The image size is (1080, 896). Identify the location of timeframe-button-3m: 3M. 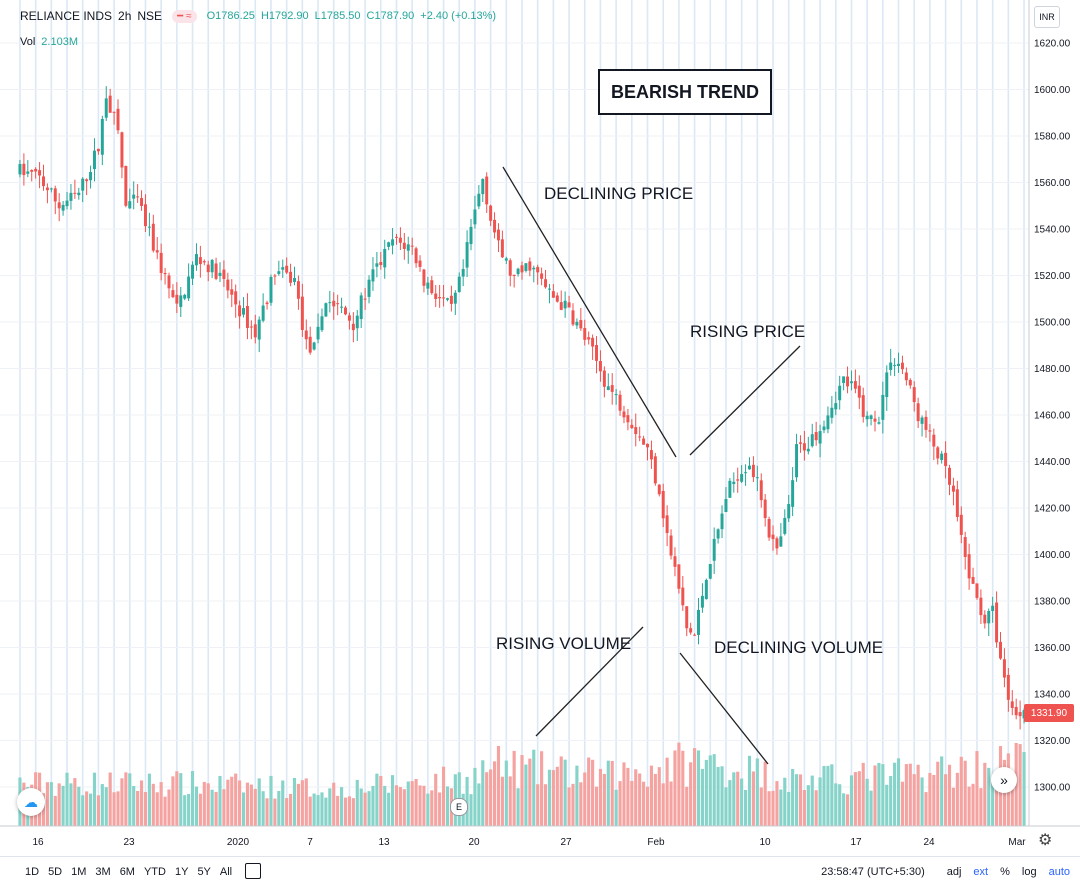
(103, 872).